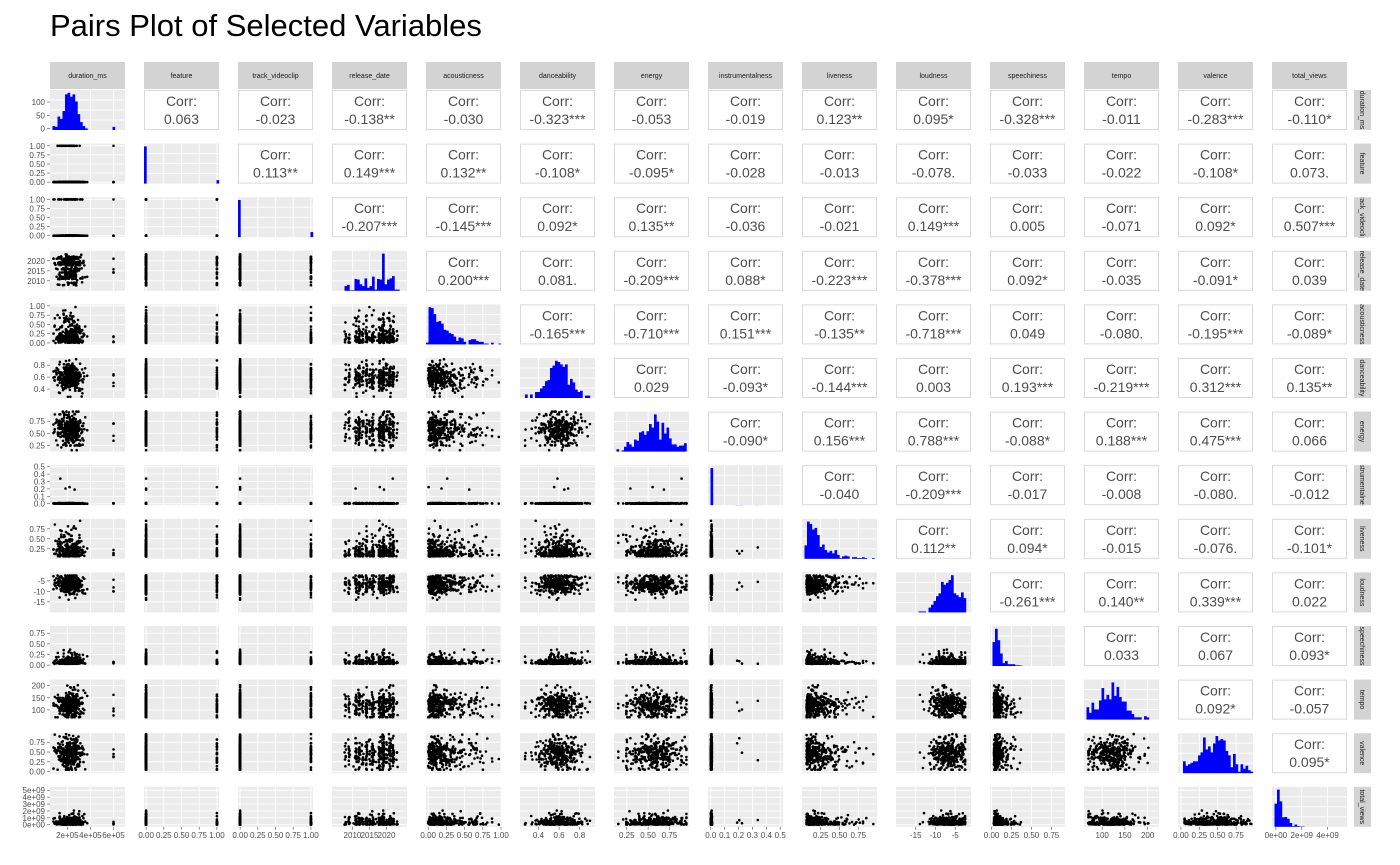 This screenshot has height=865, width=1400. I want to click on corr-value: 0.132**, so click(464, 173).